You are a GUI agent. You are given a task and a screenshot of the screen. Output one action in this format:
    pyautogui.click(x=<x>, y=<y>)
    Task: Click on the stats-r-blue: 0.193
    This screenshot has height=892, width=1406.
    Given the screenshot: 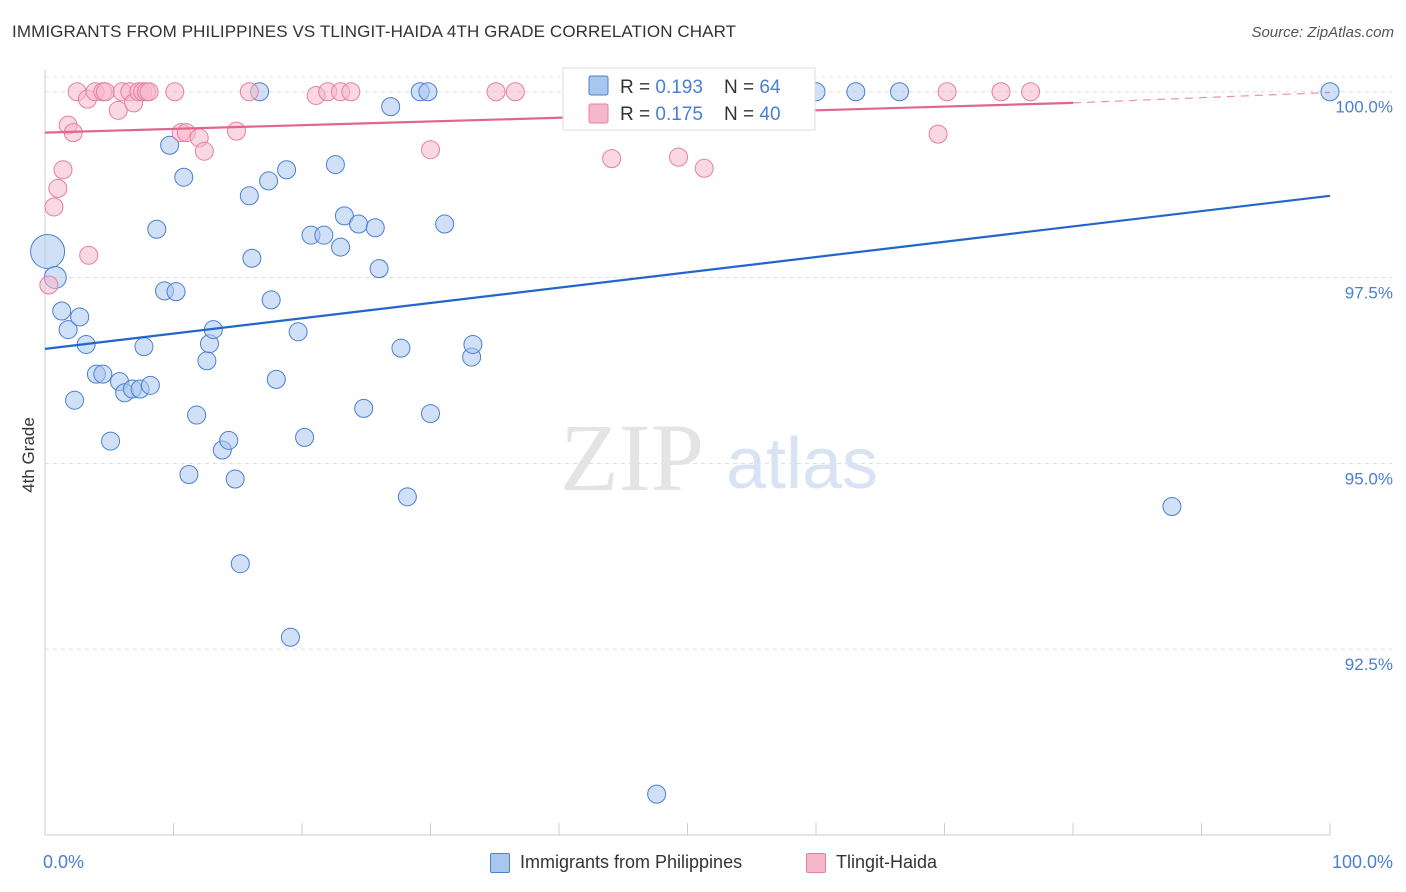 What is the action you would take?
    pyautogui.click(x=679, y=87)
    